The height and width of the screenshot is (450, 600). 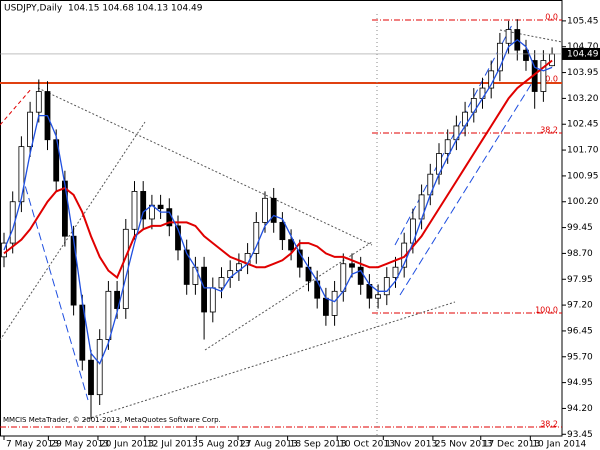 What do you see at coordinates (367, 445) in the screenshot?
I see `x-tick-label: 10 Oct 2013` at bounding box center [367, 445].